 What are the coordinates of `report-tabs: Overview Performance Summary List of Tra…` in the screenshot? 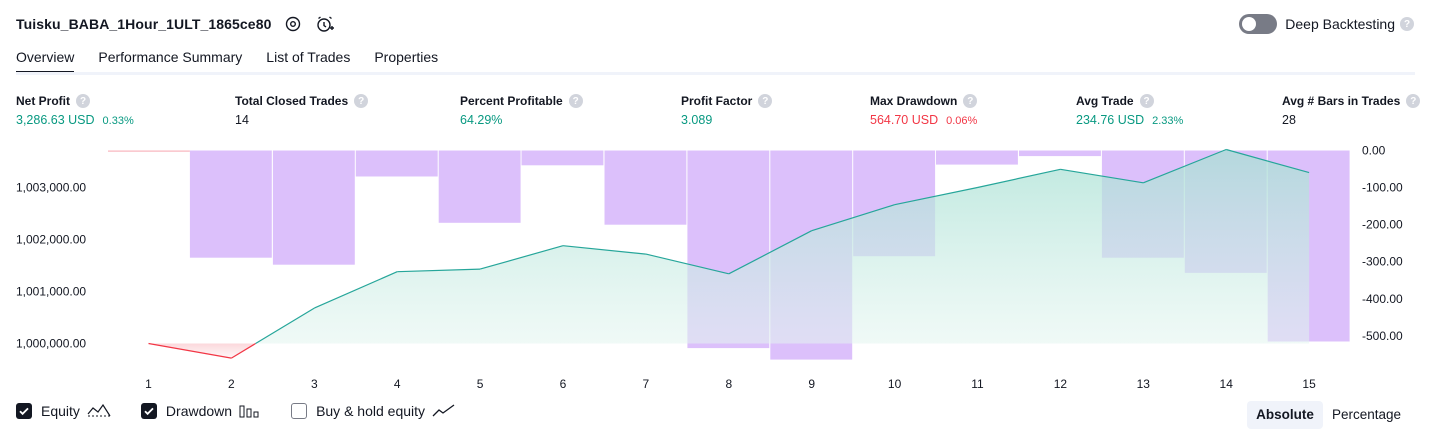 It's located at (239, 60).